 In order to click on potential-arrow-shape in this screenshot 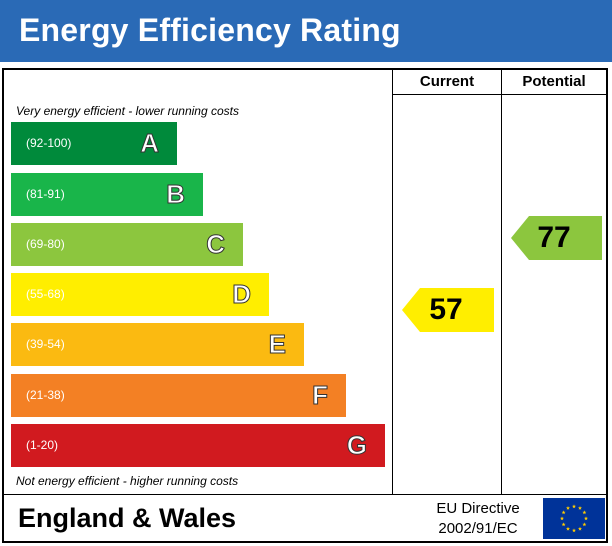, I will do `click(556, 238)`.